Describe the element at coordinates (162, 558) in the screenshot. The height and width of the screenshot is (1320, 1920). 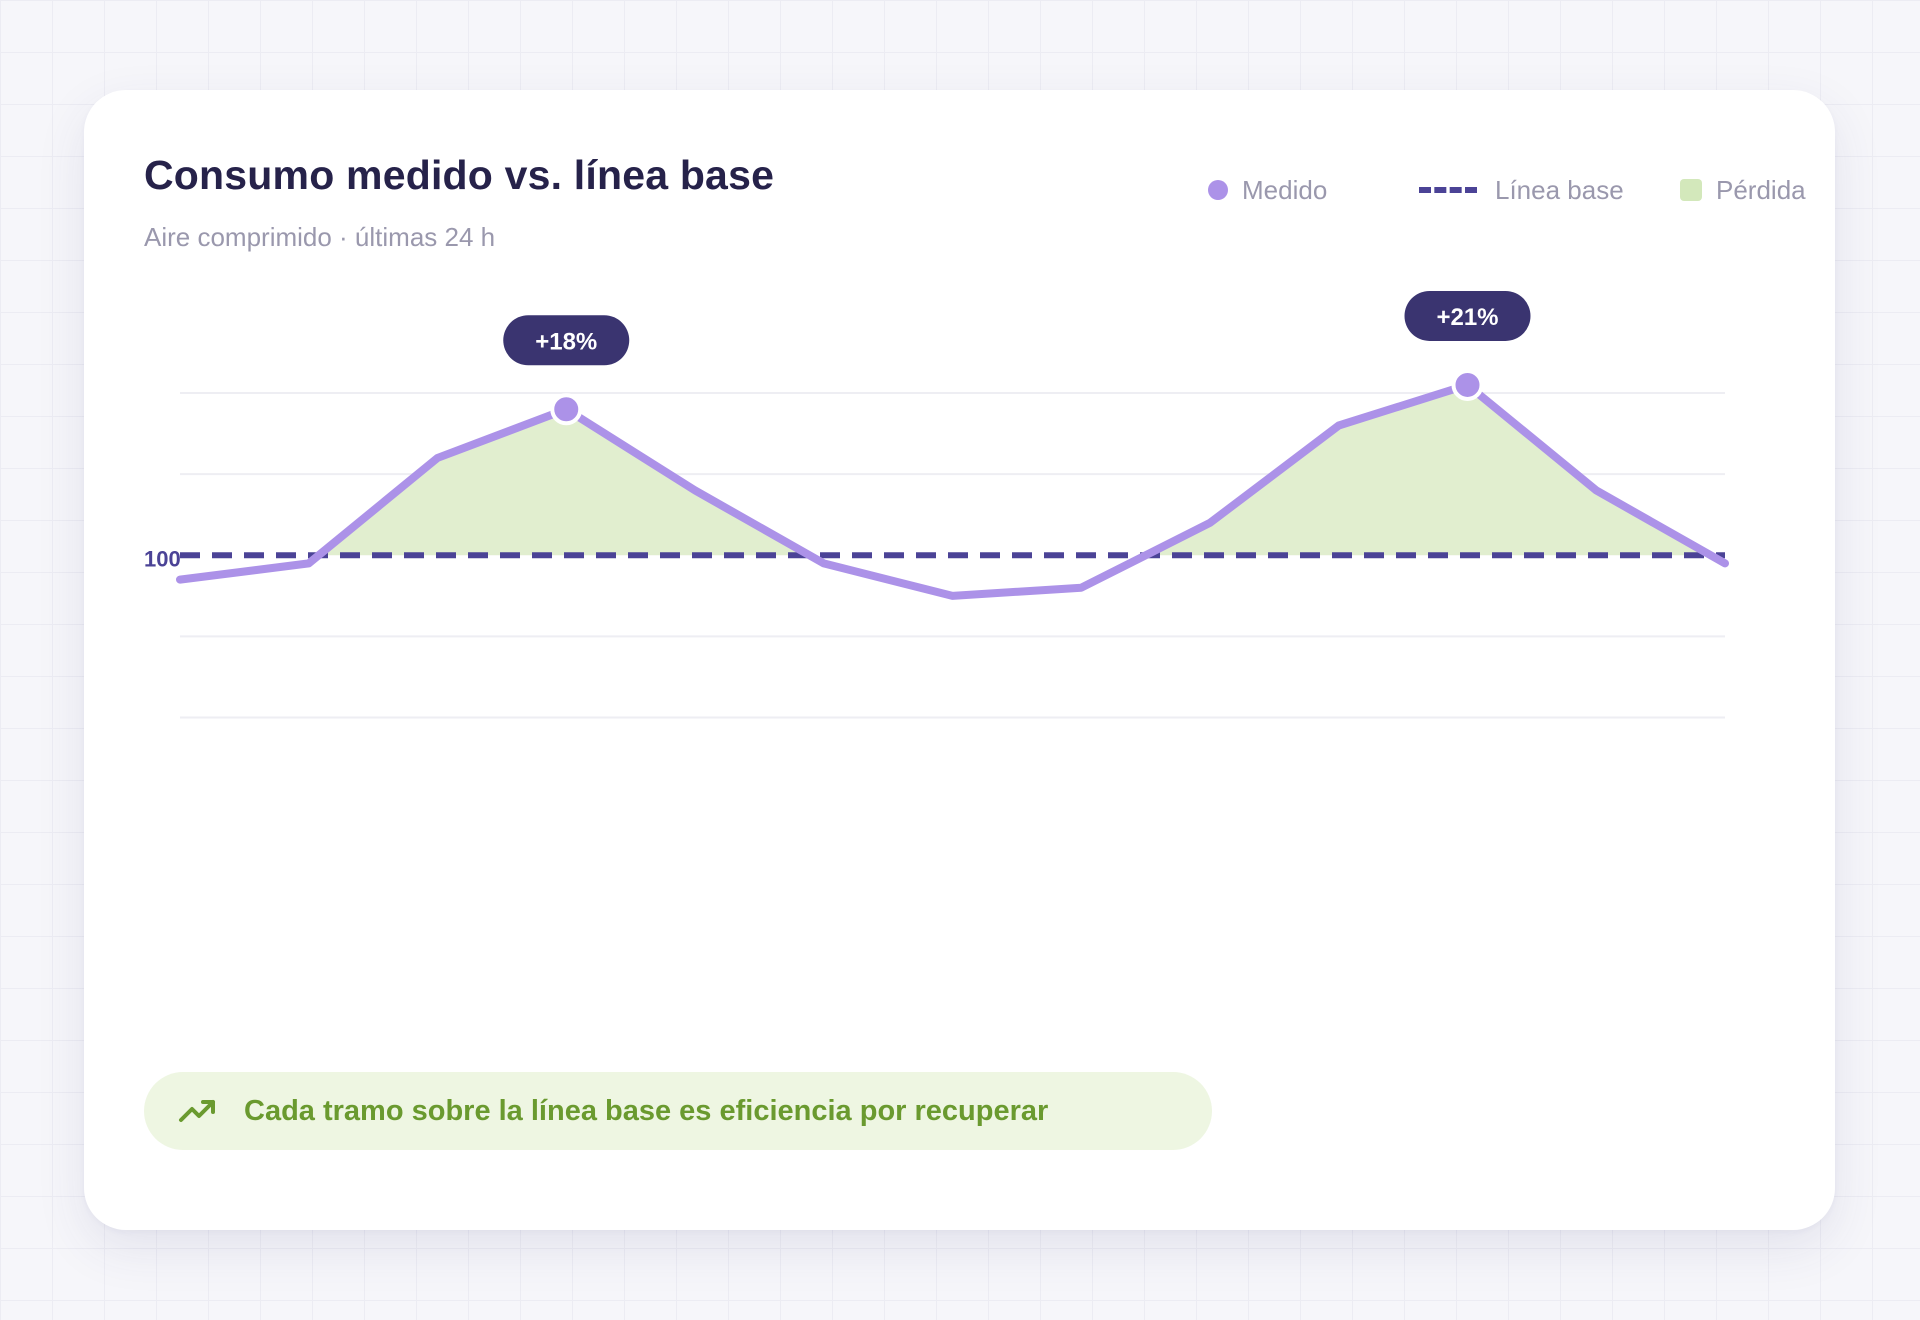
I see `baseline-label: 100` at that location.